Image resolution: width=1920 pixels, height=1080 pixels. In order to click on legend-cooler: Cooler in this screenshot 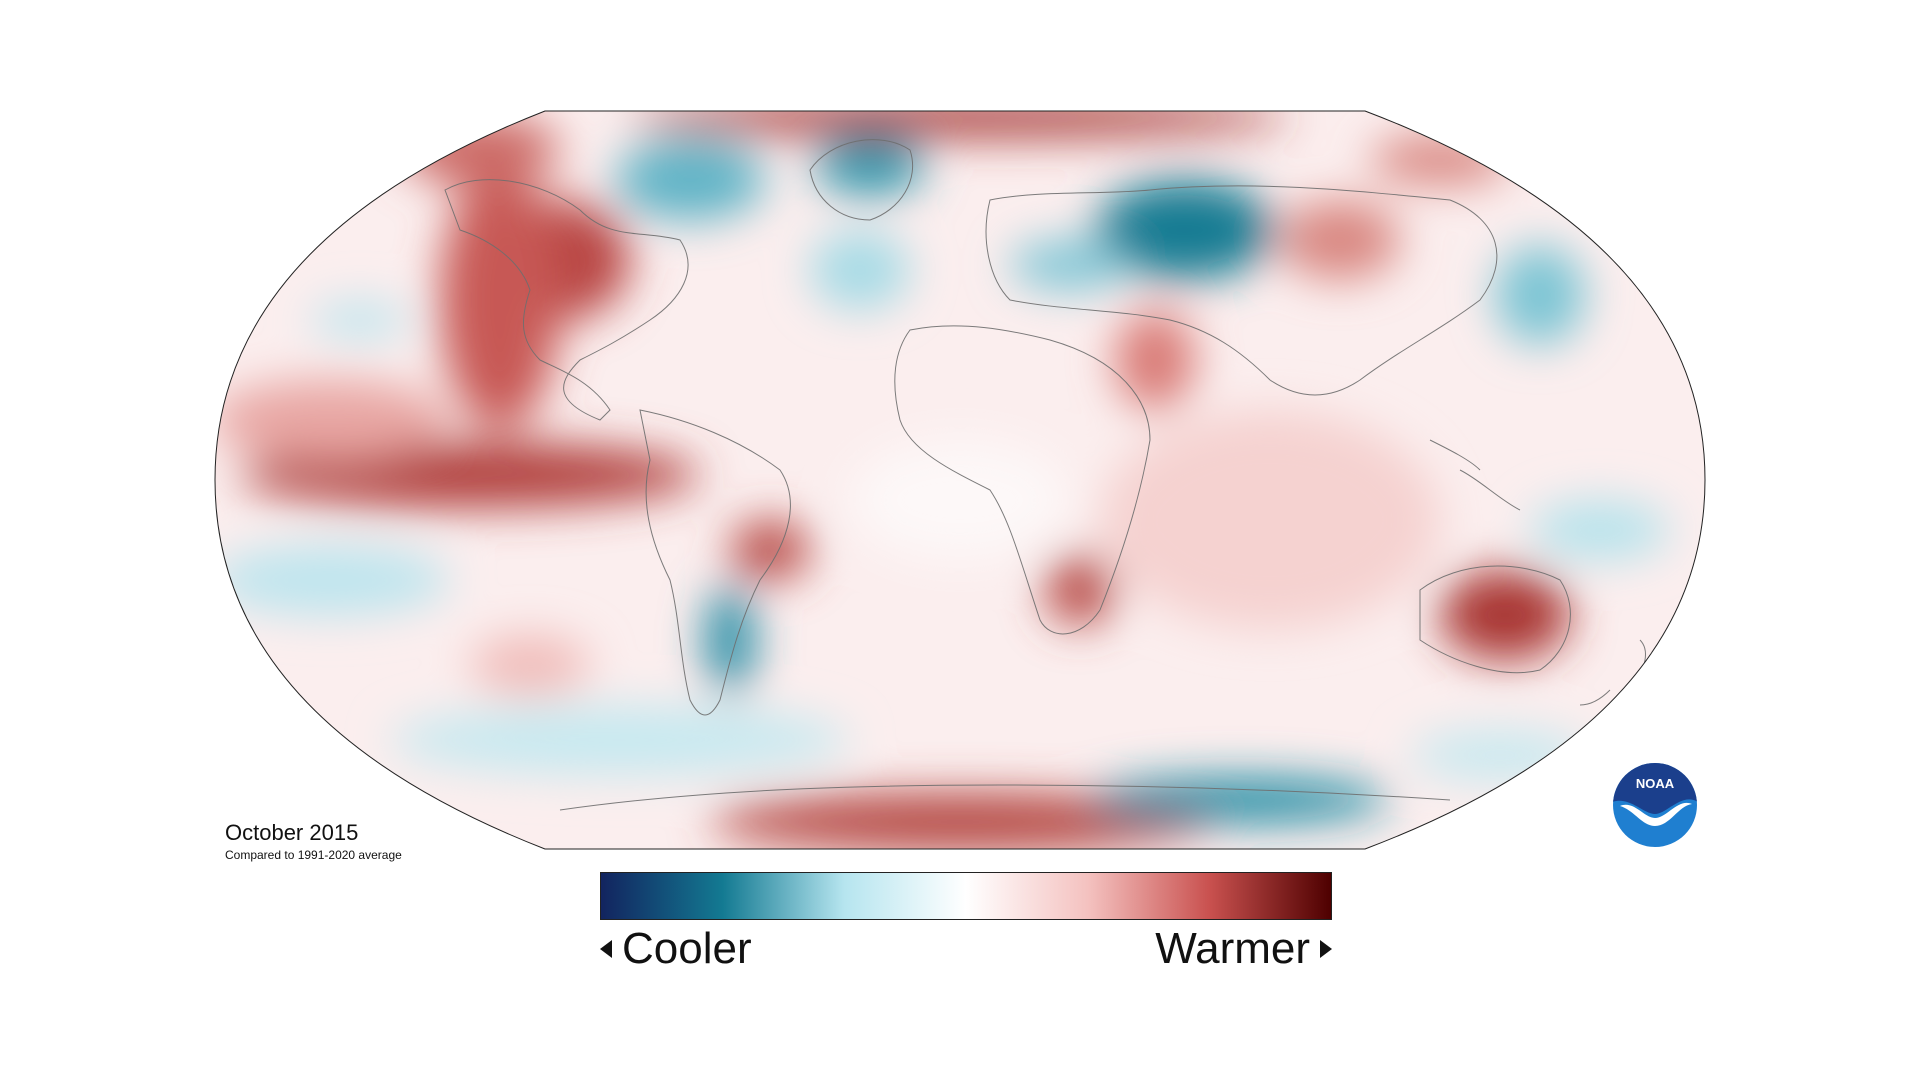, I will do `click(676, 949)`.